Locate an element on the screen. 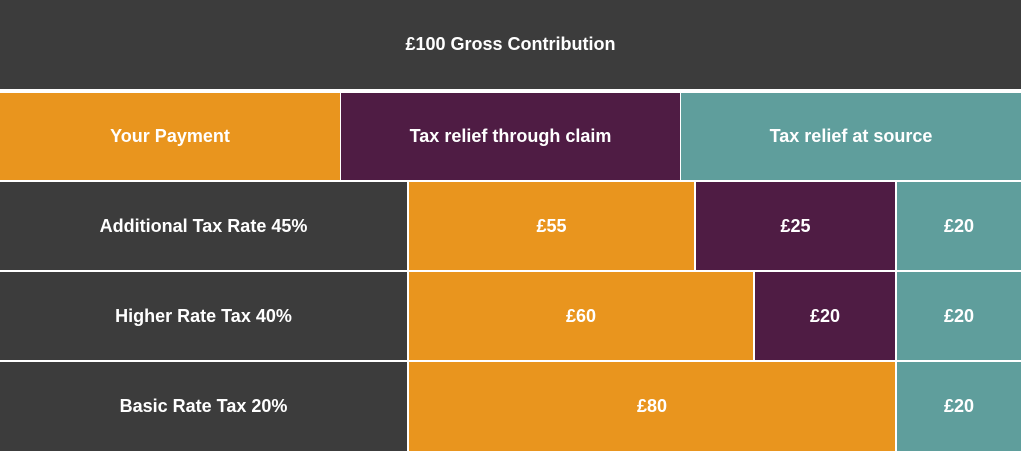 Image resolution: width=1024 pixels, height=455 pixels. row-label-text: Additional Tax Rate 45% is located at coordinates (203, 225).